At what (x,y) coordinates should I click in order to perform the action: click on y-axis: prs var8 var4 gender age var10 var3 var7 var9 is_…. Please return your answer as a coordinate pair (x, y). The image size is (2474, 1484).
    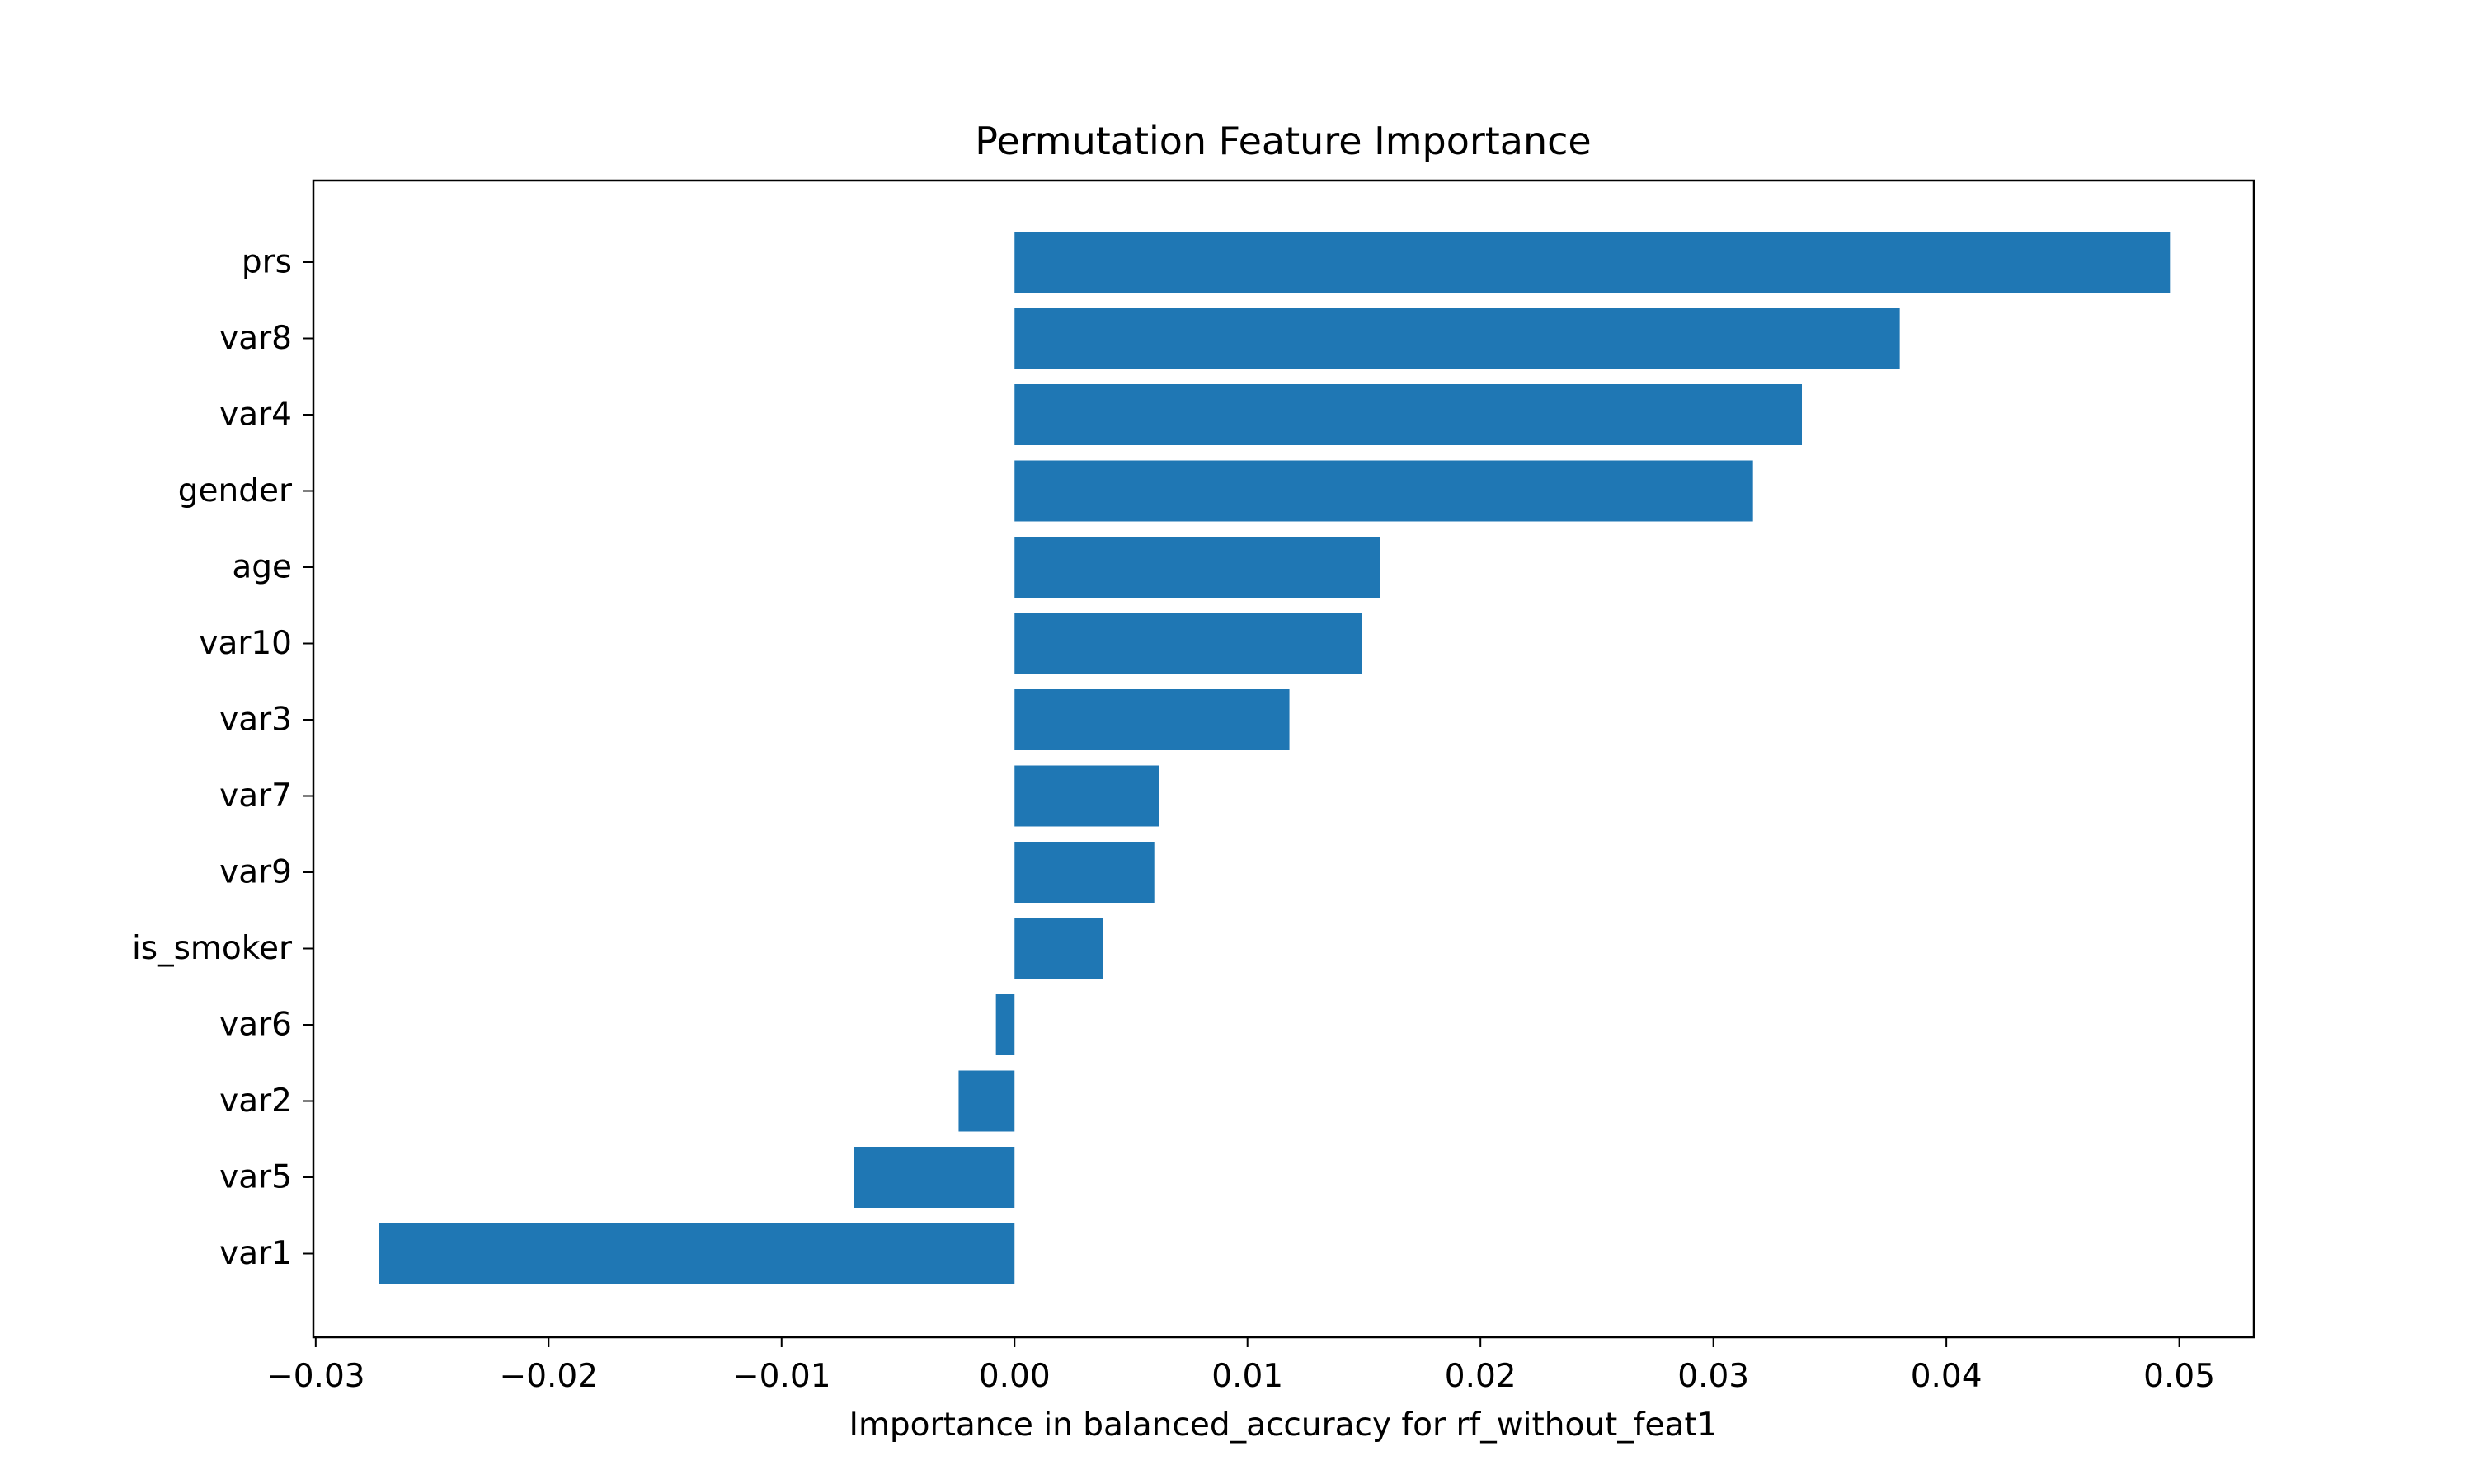
    Looking at the image, I should click on (222, 758).